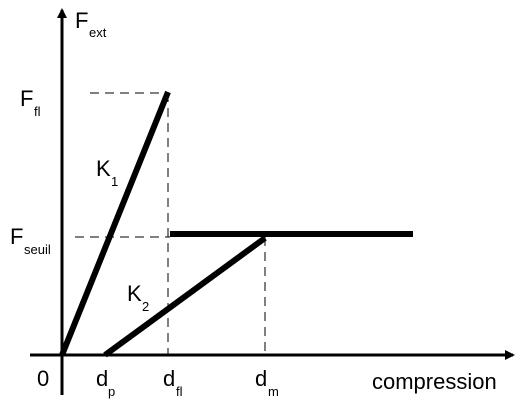 The height and width of the screenshot is (408, 530). What do you see at coordinates (115, 223) in the screenshot?
I see `loading-line` at bounding box center [115, 223].